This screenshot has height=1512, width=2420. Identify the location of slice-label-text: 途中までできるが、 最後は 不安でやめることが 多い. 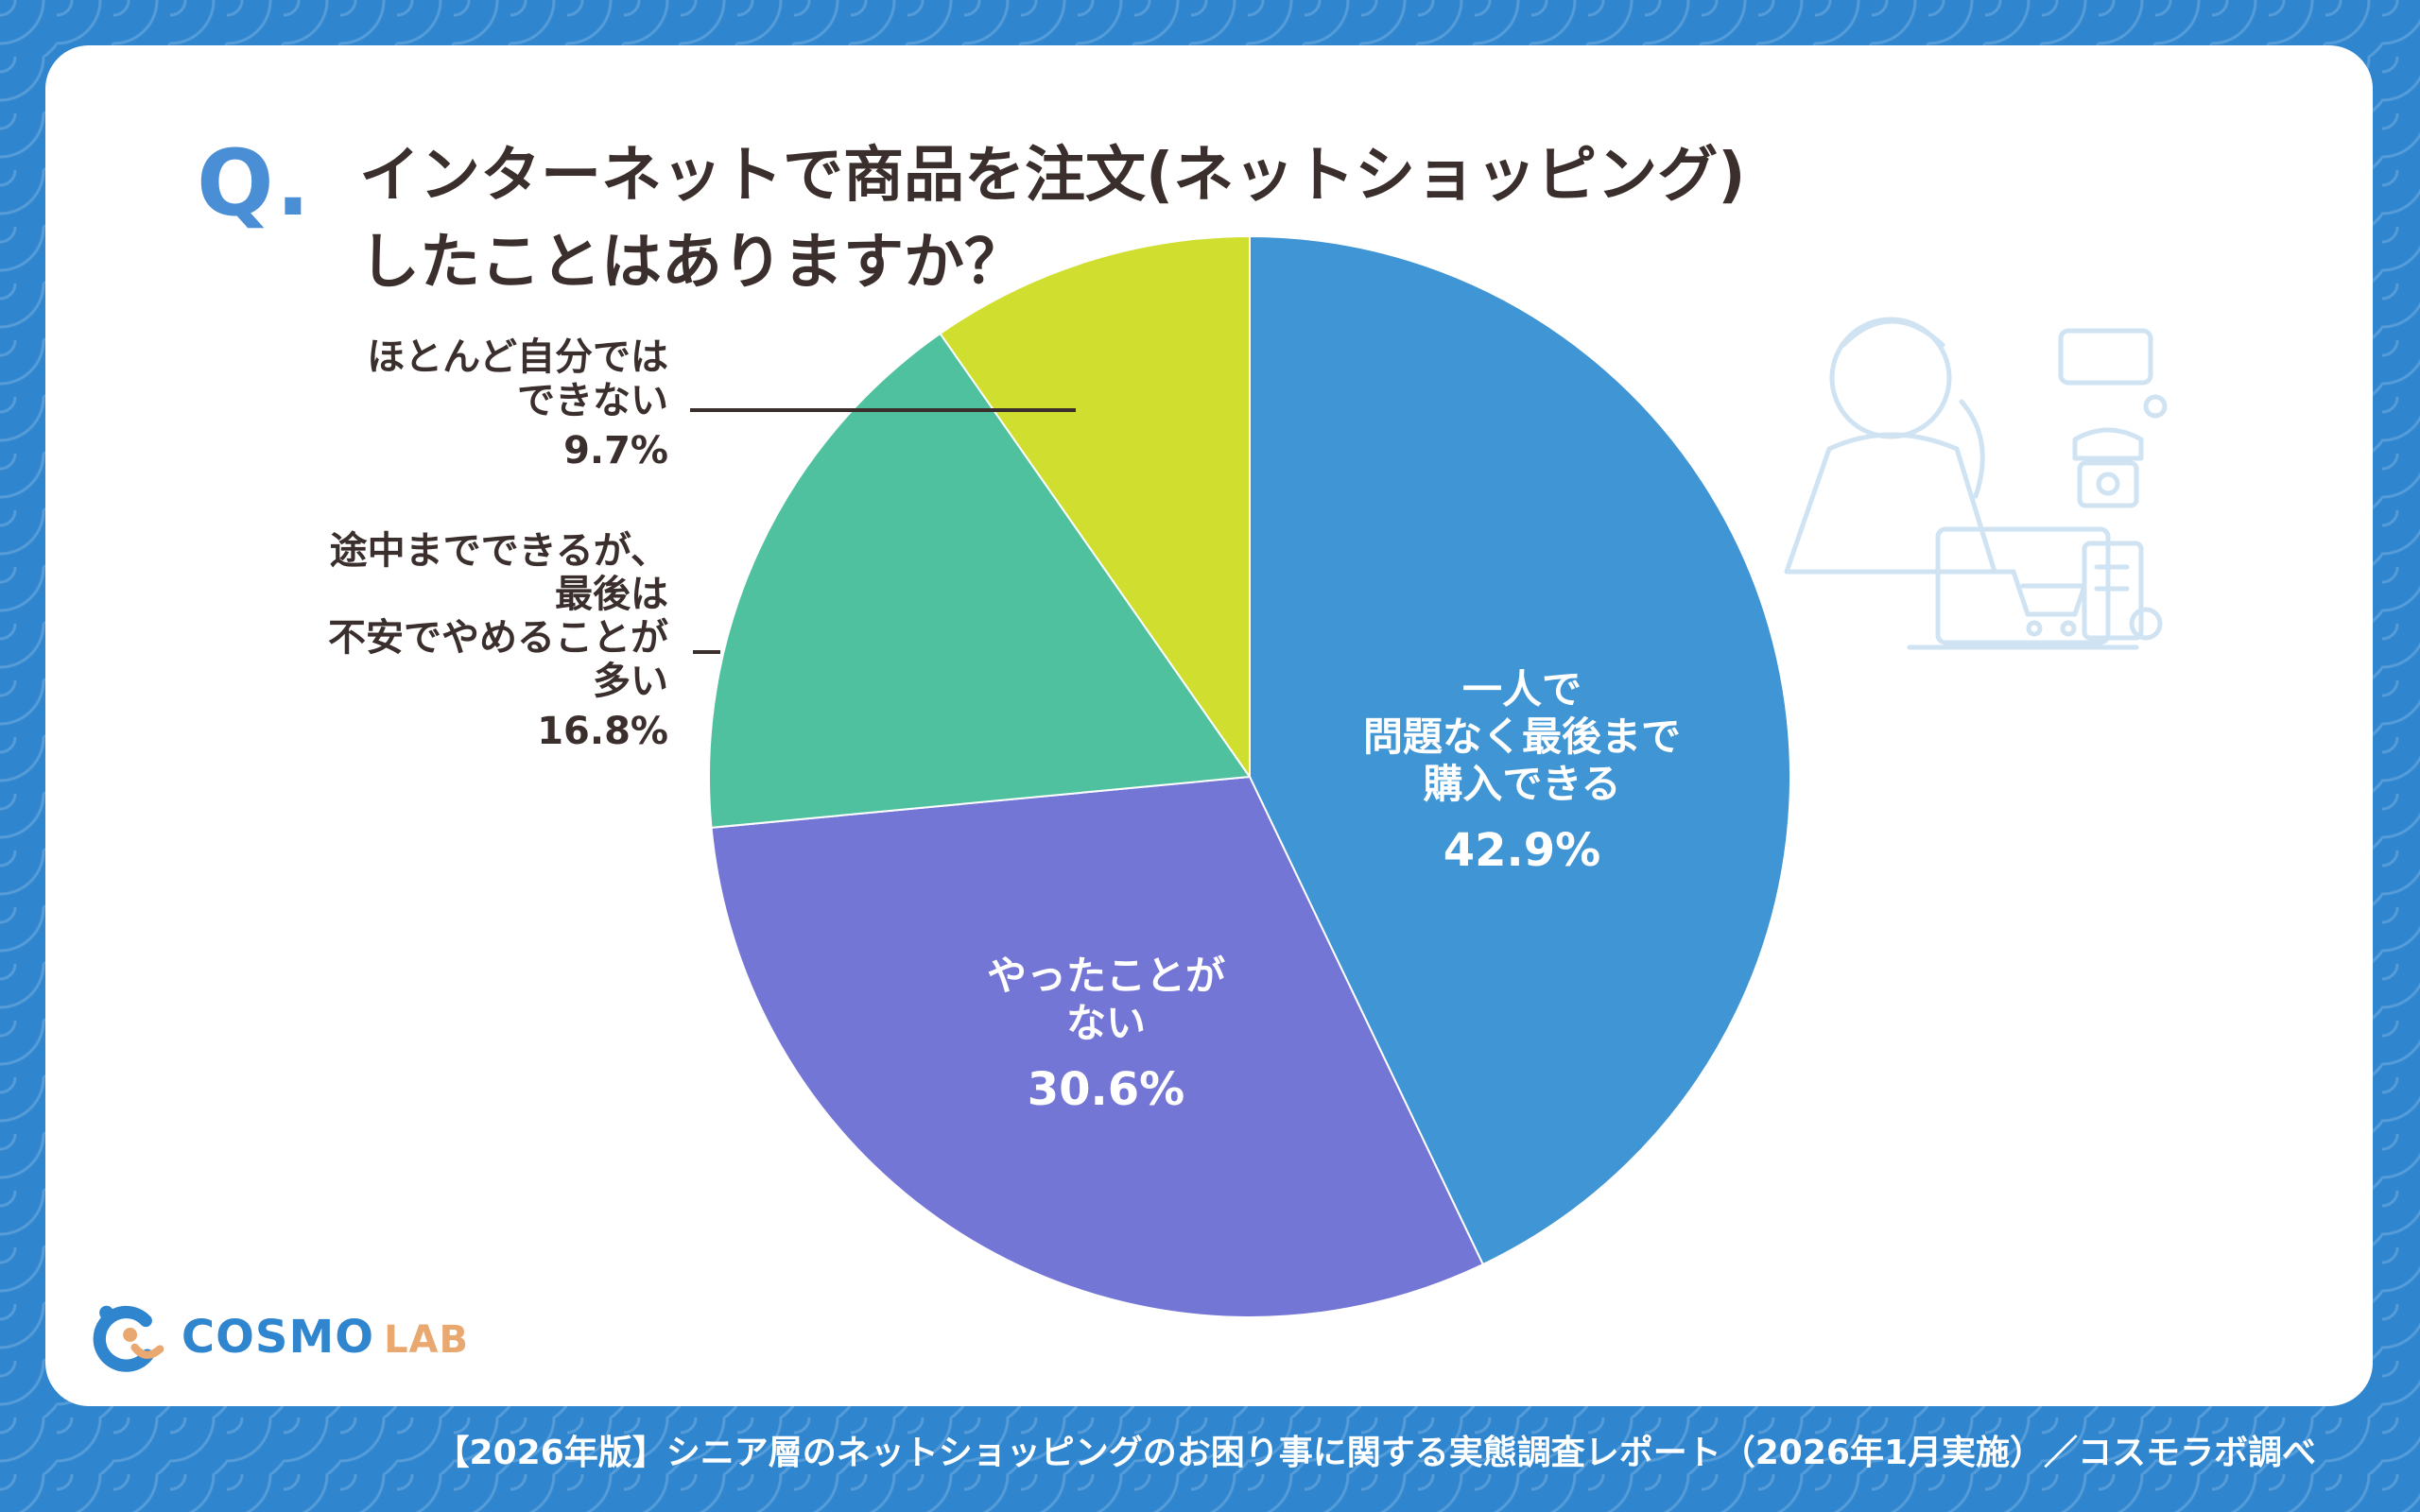
(498, 616).